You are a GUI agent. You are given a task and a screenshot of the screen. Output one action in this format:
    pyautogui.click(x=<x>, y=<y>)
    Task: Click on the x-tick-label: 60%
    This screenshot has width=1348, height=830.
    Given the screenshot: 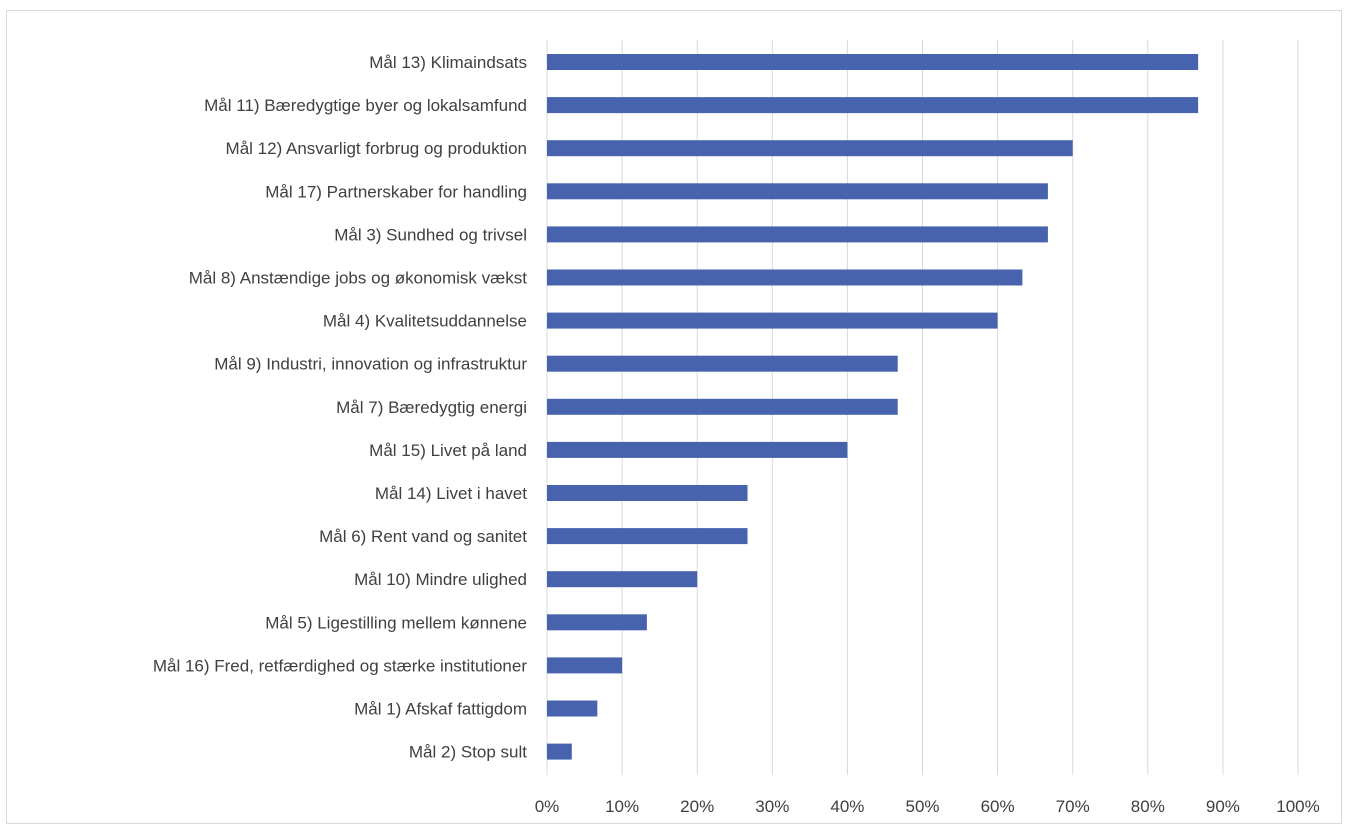 What is the action you would take?
    pyautogui.click(x=998, y=806)
    